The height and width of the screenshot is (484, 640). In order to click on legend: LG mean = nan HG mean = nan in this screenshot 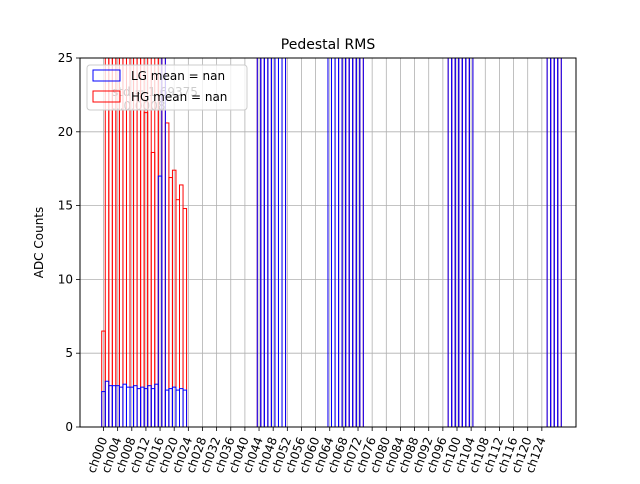, I will do `click(167, 87)`.